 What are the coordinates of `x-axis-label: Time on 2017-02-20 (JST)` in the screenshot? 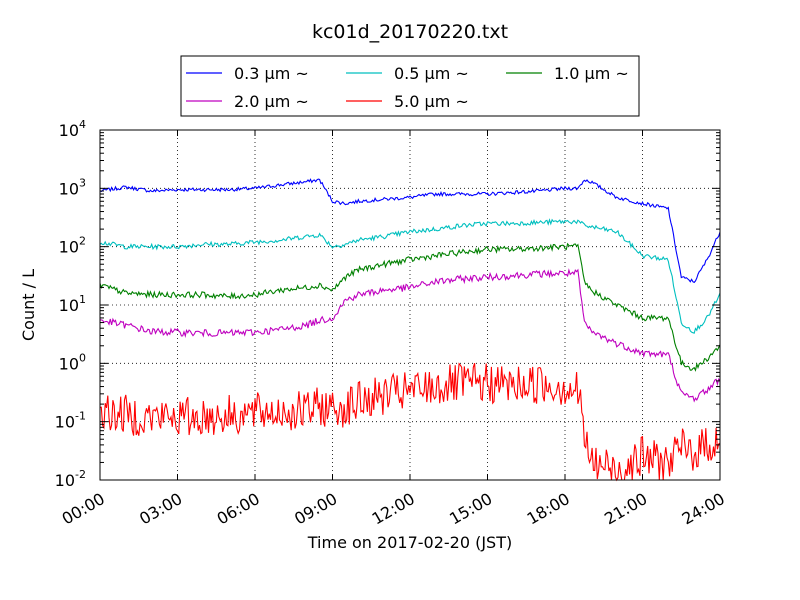 It's located at (409, 542).